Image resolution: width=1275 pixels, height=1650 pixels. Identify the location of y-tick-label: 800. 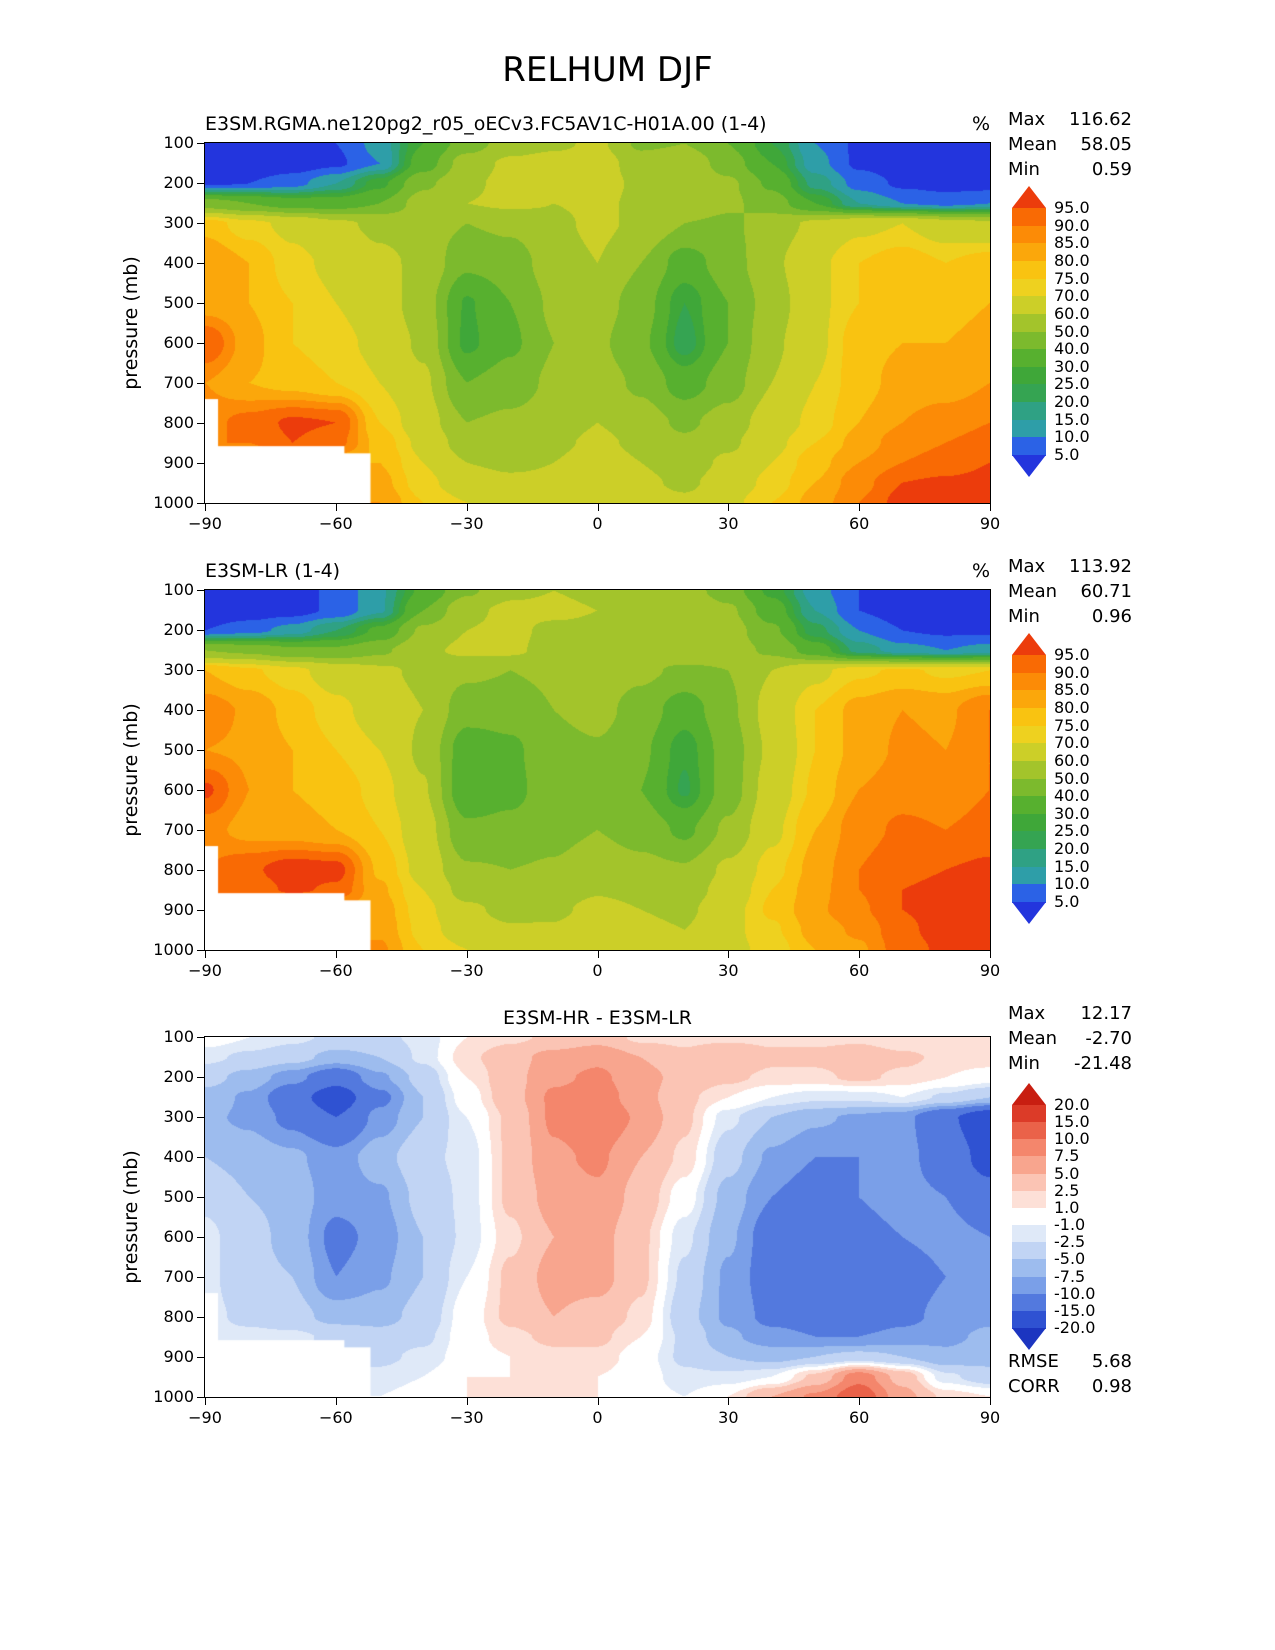
(178, 869).